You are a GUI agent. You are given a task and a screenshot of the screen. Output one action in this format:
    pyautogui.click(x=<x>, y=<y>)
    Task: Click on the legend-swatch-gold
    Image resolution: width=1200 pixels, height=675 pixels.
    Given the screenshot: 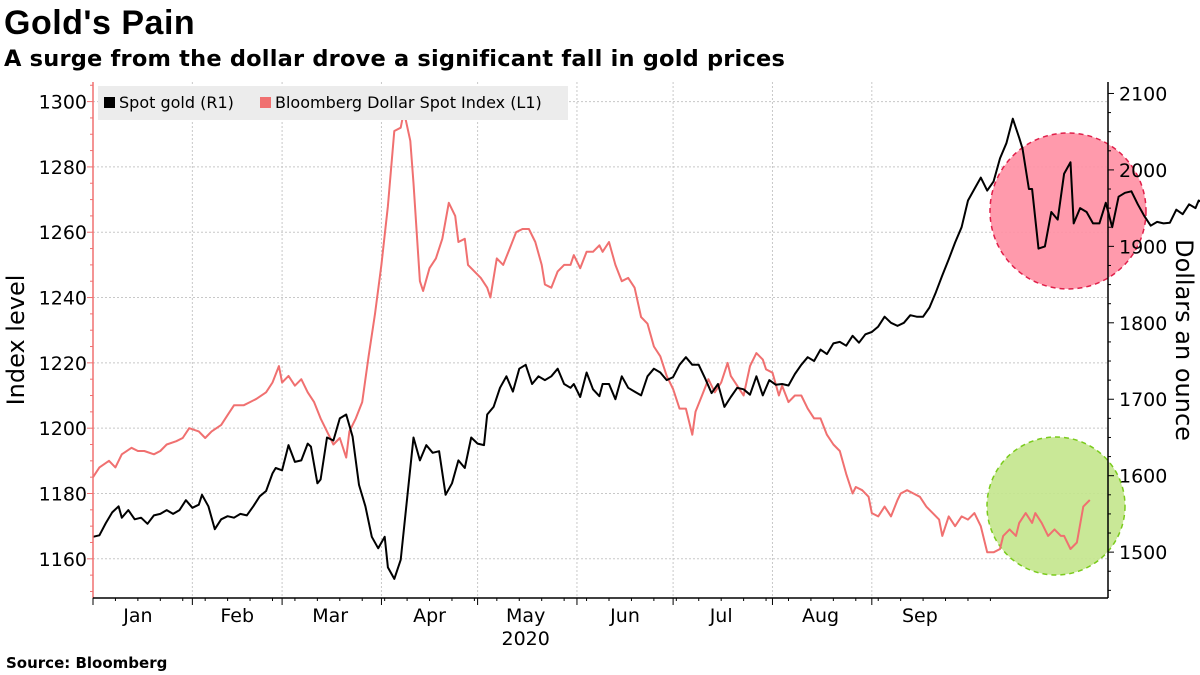 What is the action you would take?
    pyautogui.click(x=109, y=102)
    